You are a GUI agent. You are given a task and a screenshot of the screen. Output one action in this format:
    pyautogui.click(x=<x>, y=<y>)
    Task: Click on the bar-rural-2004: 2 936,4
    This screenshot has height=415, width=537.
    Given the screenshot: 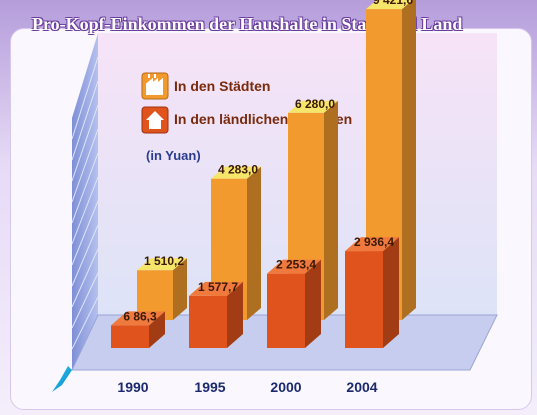 What is the action you would take?
    pyautogui.click(x=372, y=291)
    